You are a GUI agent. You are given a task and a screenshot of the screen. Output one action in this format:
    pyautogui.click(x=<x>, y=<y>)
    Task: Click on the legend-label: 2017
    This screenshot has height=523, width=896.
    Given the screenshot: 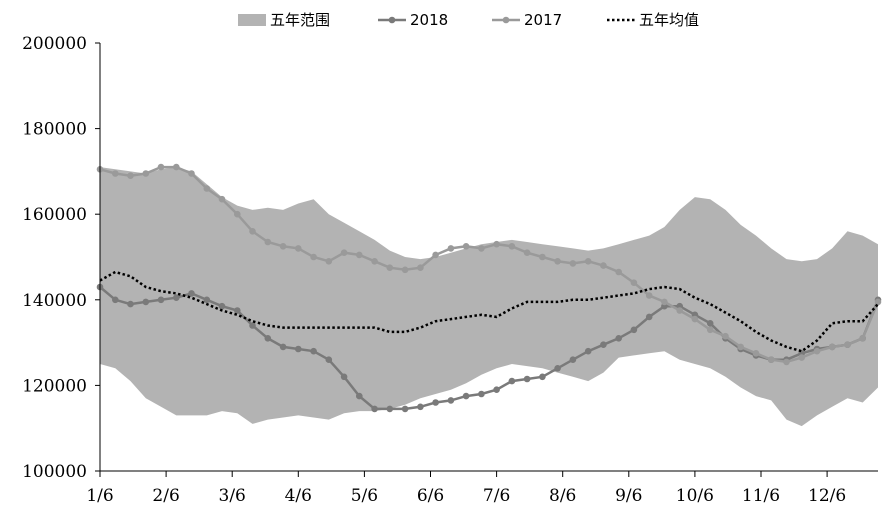 What is the action you would take?
    pyautogui.click(x=543, y=20)
    